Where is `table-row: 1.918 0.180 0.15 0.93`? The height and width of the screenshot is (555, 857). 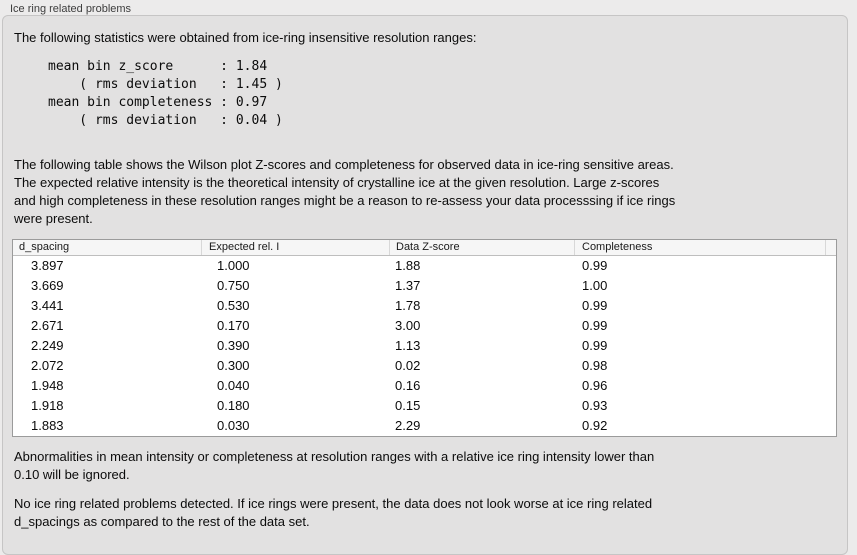 table-row: 1.918 0.180 0.15 0.93 is located at coordinates (424, 406).